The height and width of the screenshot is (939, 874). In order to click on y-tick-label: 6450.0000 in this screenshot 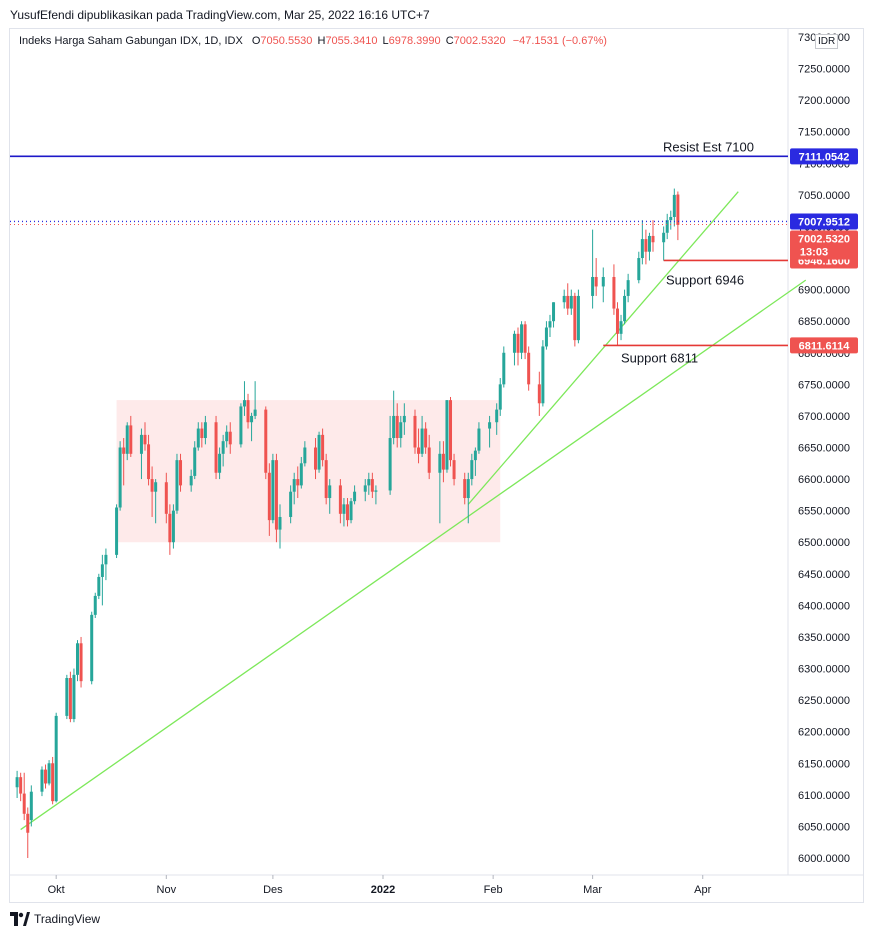, I will do `click(824, 575)`.